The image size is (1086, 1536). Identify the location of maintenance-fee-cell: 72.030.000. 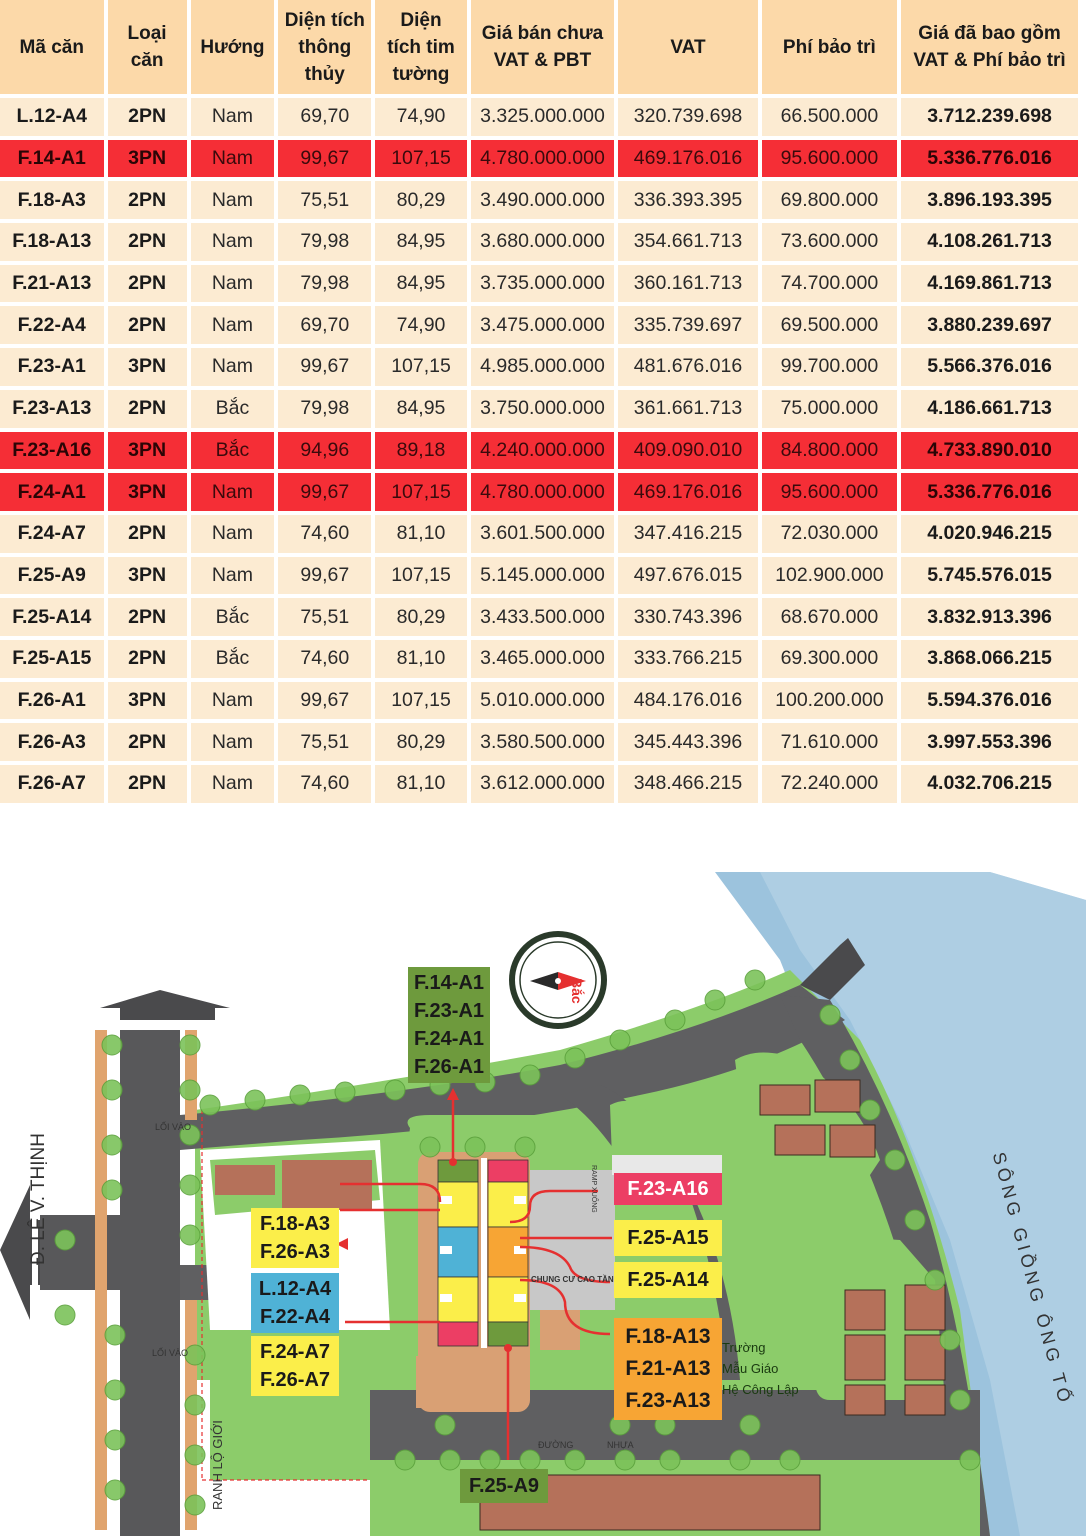
(829, 533).